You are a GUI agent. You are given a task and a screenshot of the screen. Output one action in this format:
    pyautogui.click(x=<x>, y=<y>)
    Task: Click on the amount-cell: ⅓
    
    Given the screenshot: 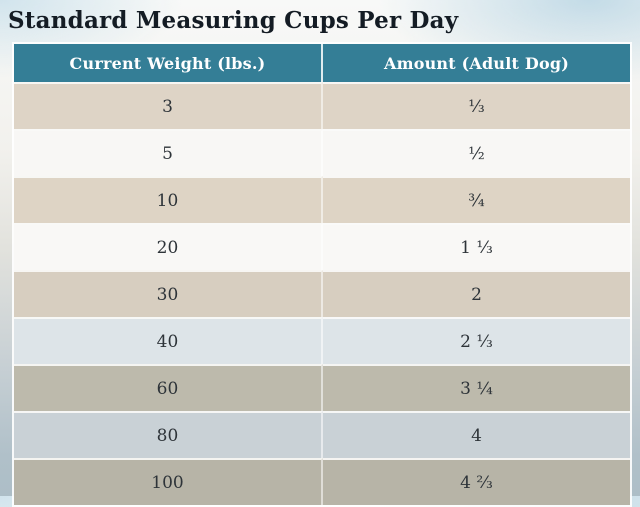 What is the action you would take?
    pyautogui.click(x=476, y=105)
    